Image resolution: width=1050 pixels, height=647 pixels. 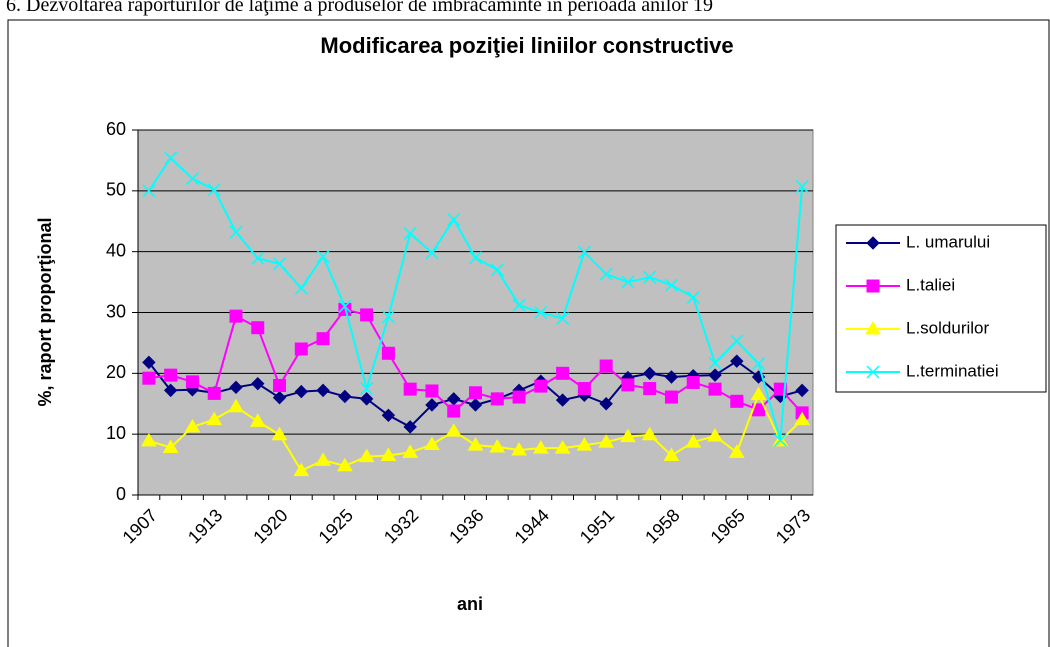 I want to click on legend-label: L.terminatiei, so click(x=952, y=370).